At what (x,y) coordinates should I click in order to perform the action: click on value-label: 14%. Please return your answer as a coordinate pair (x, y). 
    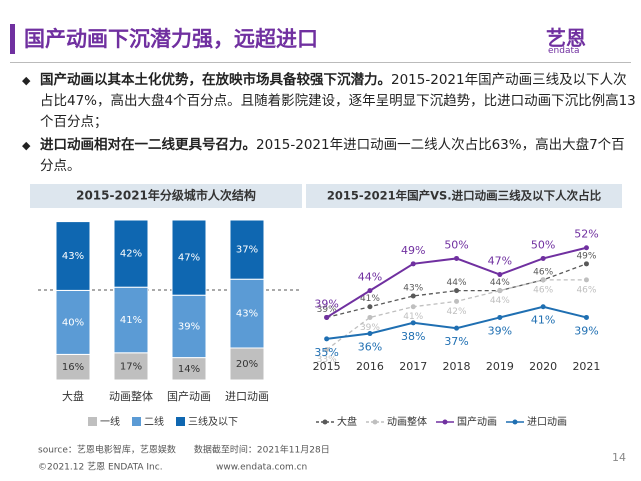
    Looking at the image, I should click on (189, 369).